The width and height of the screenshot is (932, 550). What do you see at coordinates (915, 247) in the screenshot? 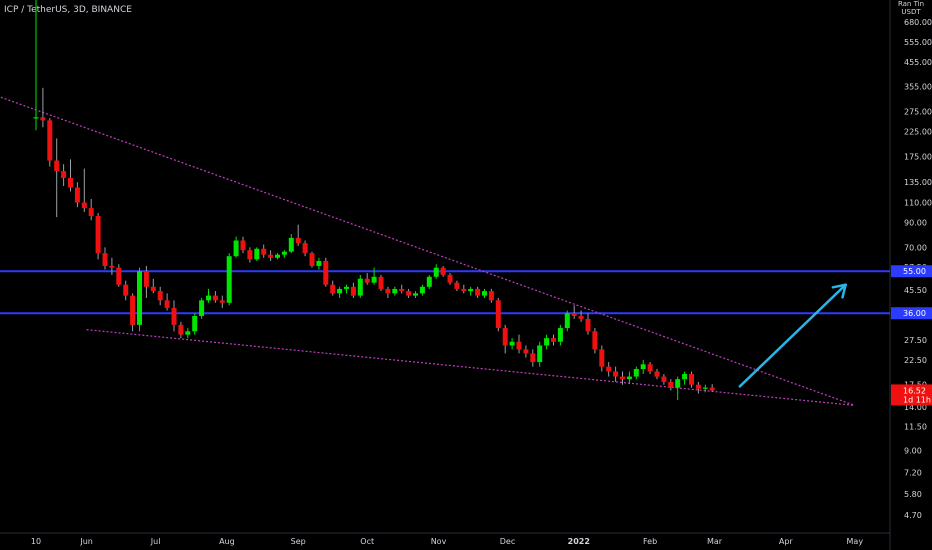
I see `y-tick-label: 70.00` at bounding box center [915, 247].